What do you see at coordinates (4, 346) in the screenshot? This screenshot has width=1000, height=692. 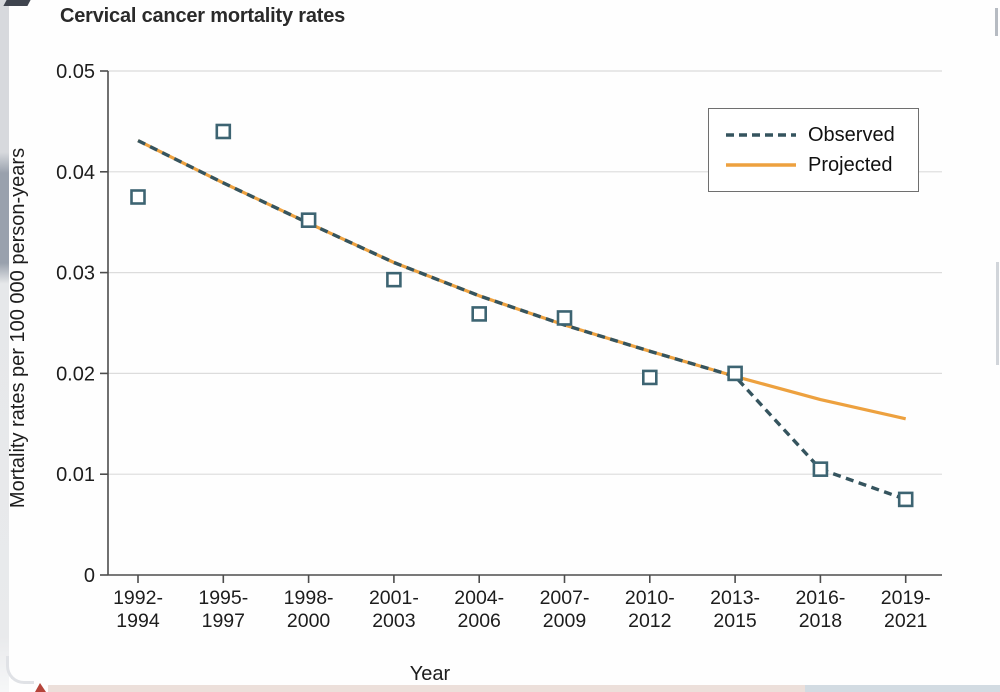 I see `page-edge-left` at bounding box center [4, 346].